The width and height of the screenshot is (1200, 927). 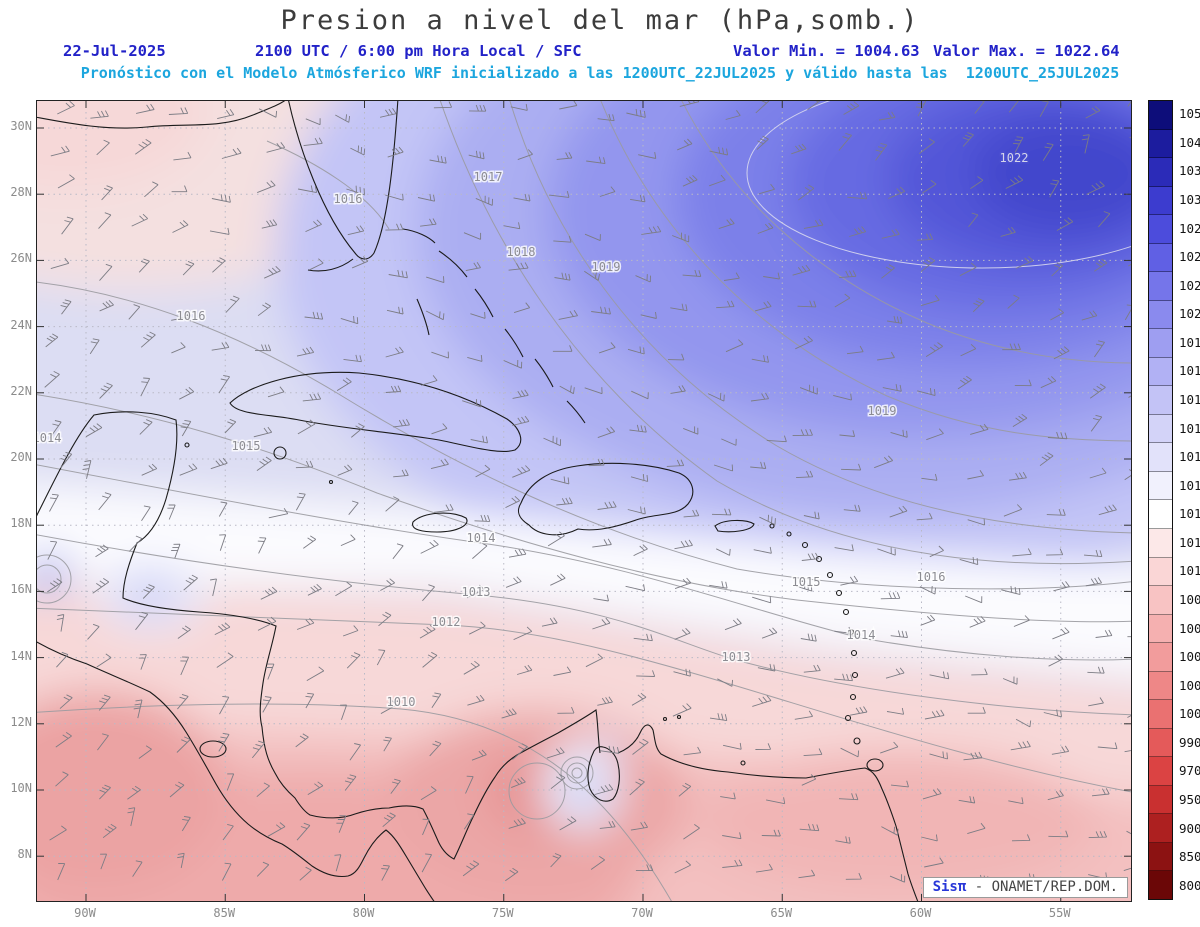 I want to click on colorbar-label: 850, so click(x=1189, y=857).